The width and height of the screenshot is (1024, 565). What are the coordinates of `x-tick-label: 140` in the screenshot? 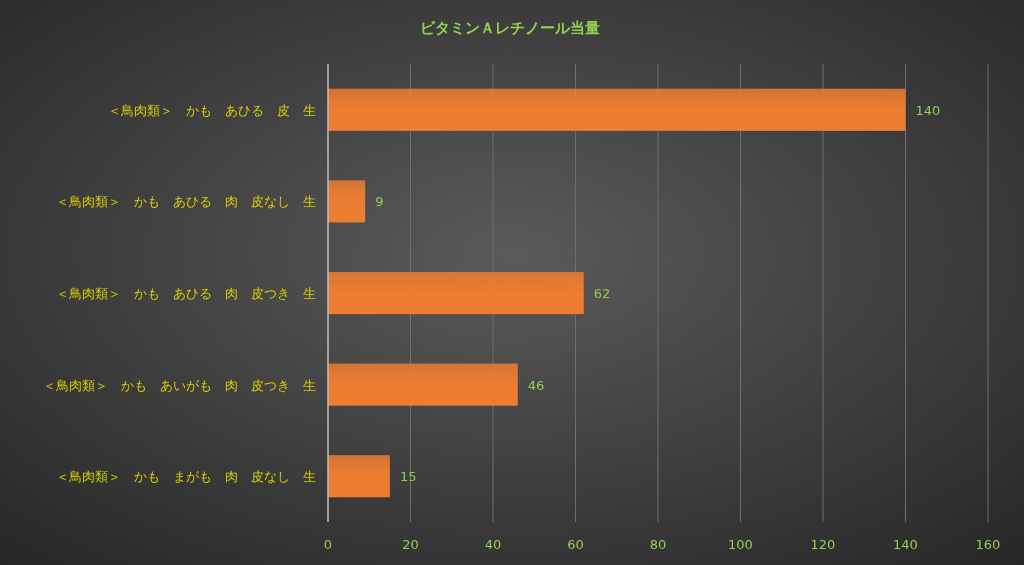 It's located at (905, 544).